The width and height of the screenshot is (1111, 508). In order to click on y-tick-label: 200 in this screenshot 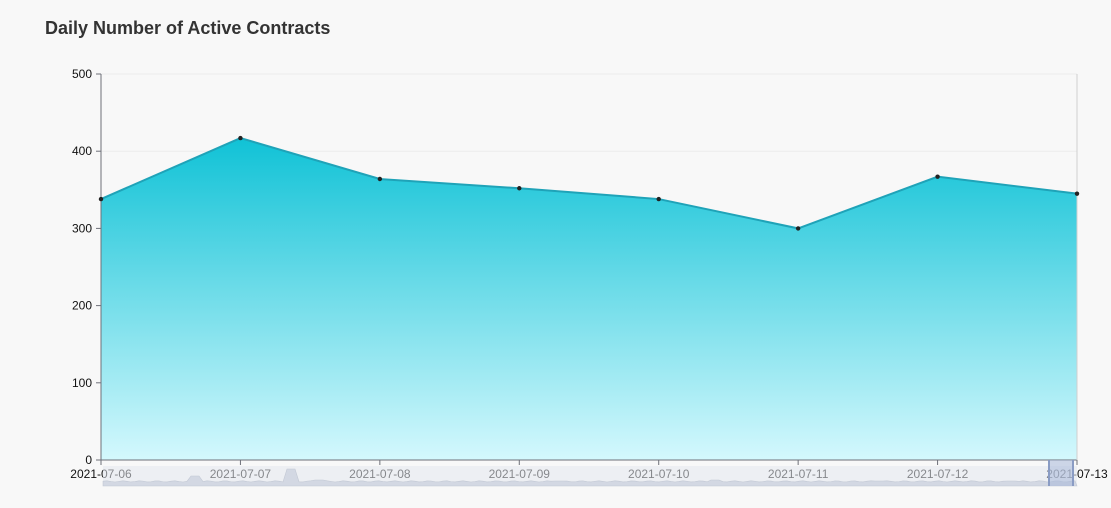, I will do `click(82, 306)`.